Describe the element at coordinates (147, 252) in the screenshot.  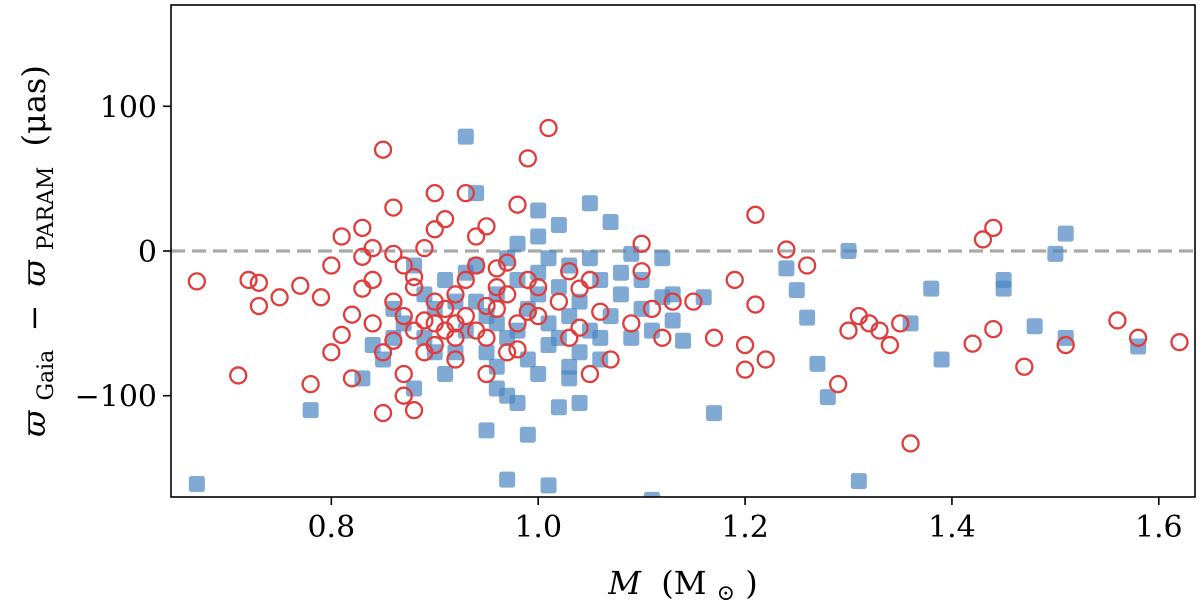
I see `y-tick-label: 0` at that location.